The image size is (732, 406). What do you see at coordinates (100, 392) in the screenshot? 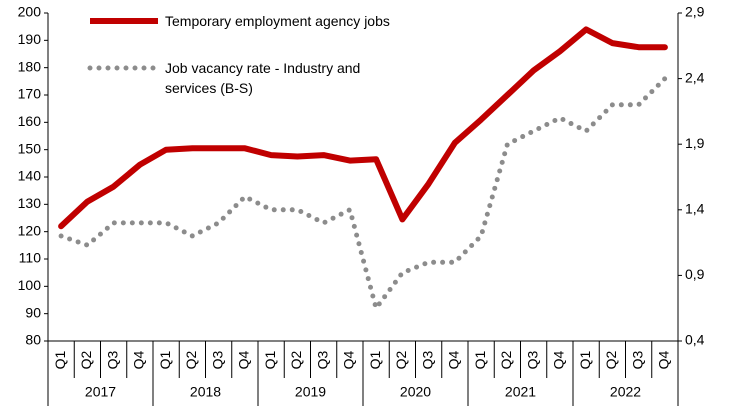
I see `year-label: 2017` at bounding box center [100, 392].